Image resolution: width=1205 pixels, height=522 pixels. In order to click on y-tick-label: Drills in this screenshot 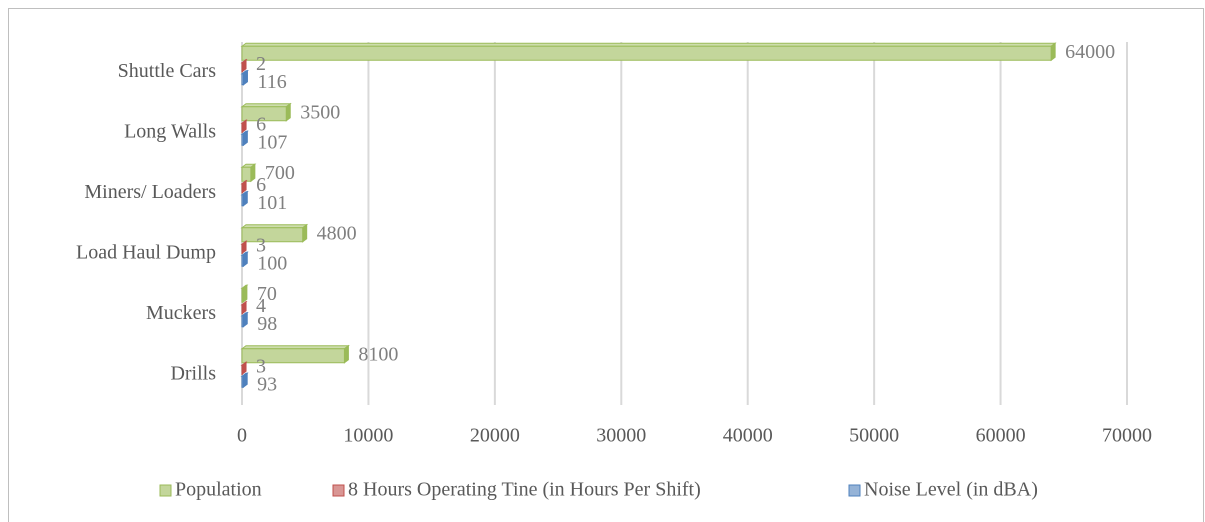, I will do `click(193, 373)`.